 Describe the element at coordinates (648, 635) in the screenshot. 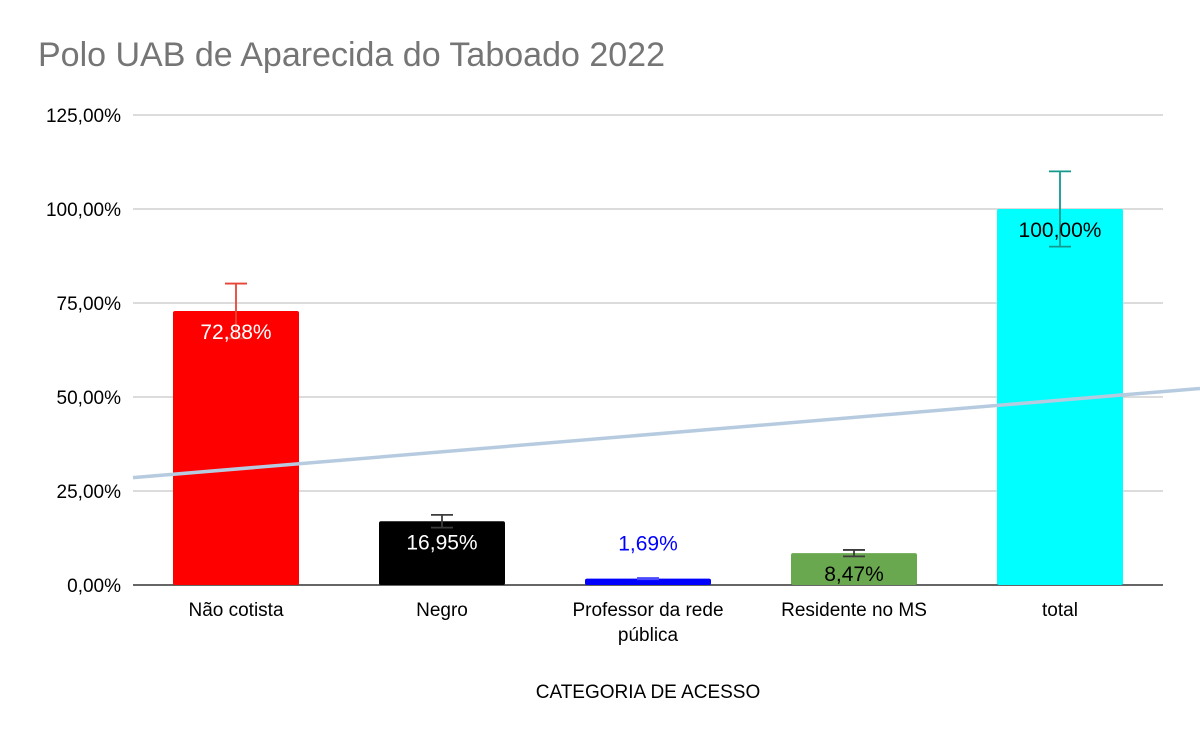

I see `x-tick-label-line: pública` at that location.